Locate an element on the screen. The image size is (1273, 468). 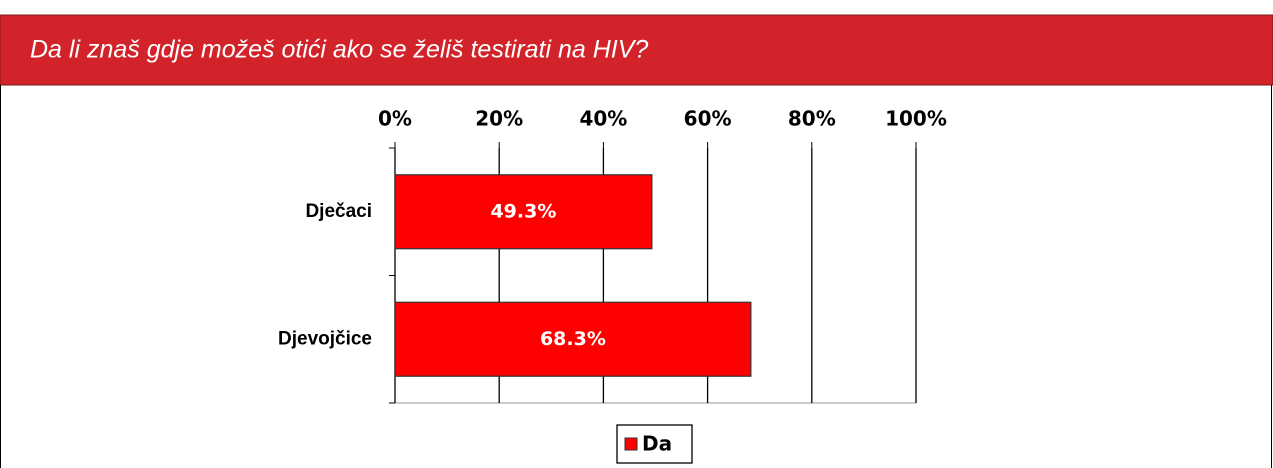
legend-label: Da is located at coordinates (657, 444).